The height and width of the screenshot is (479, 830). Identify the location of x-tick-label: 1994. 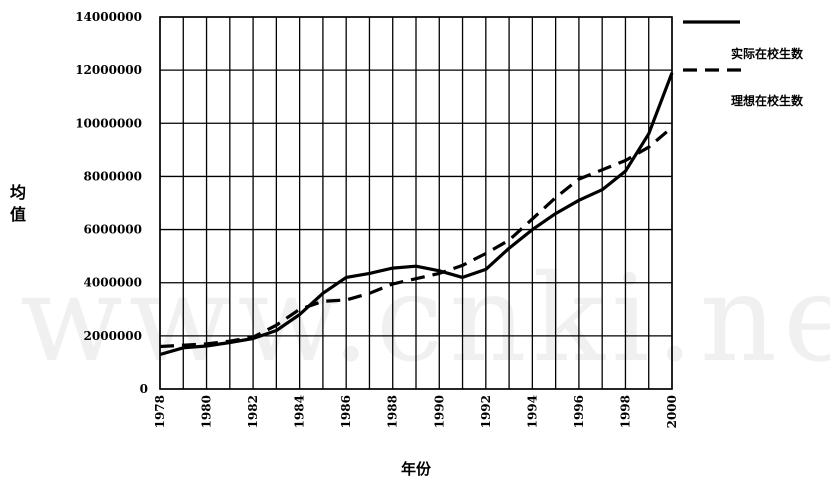
(532, 411).